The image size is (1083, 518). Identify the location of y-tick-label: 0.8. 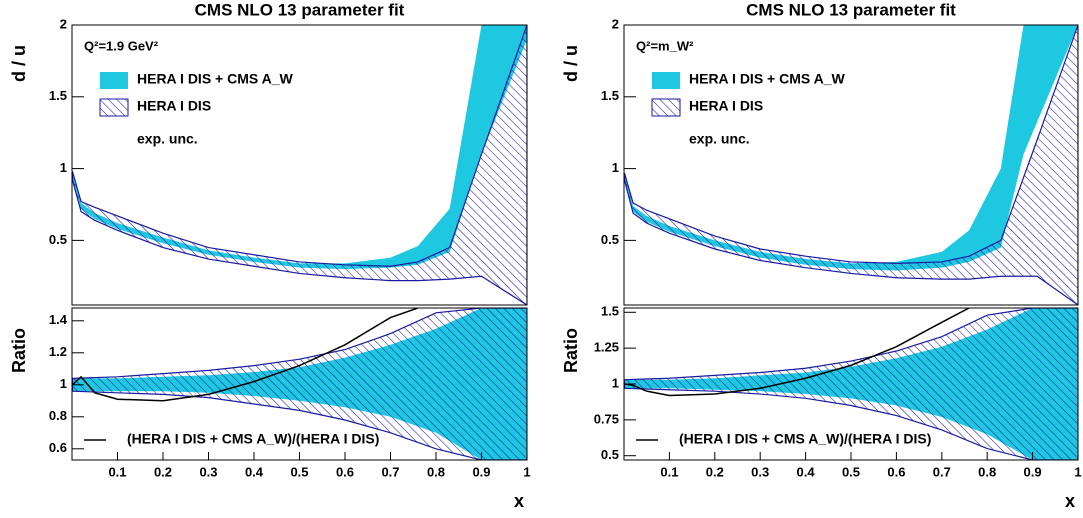
(58, 415).